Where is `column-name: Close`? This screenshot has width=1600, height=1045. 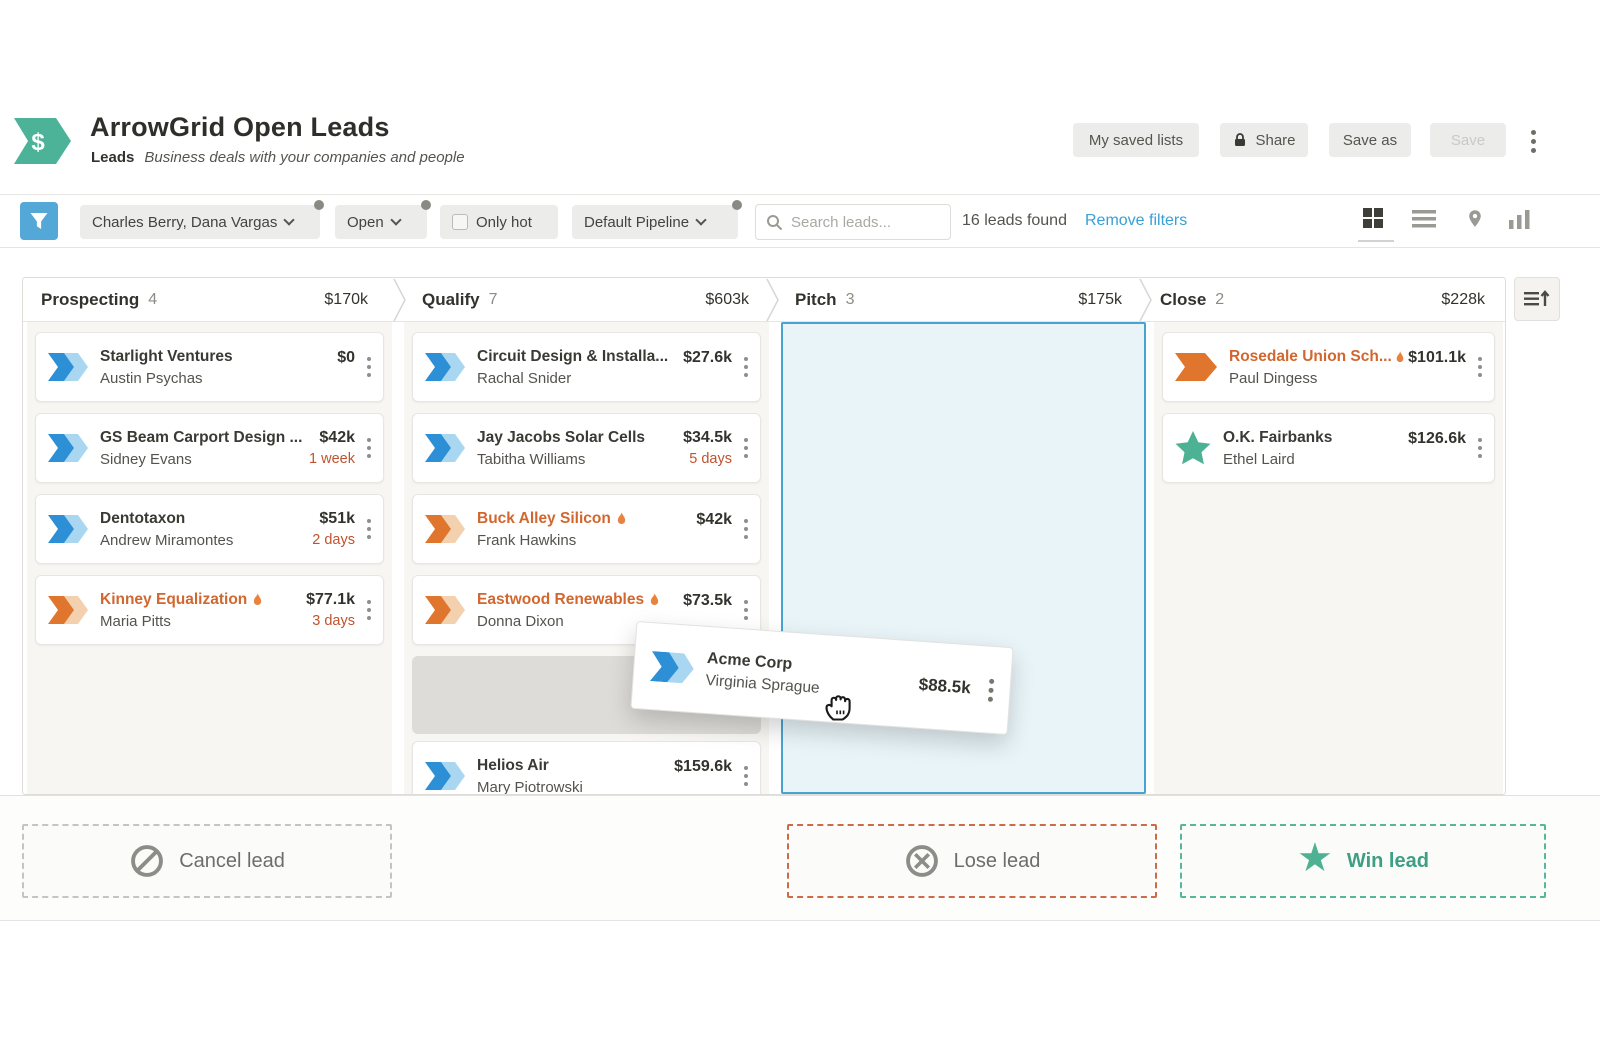 column-name: Close is located at coordinates (1183, 299).